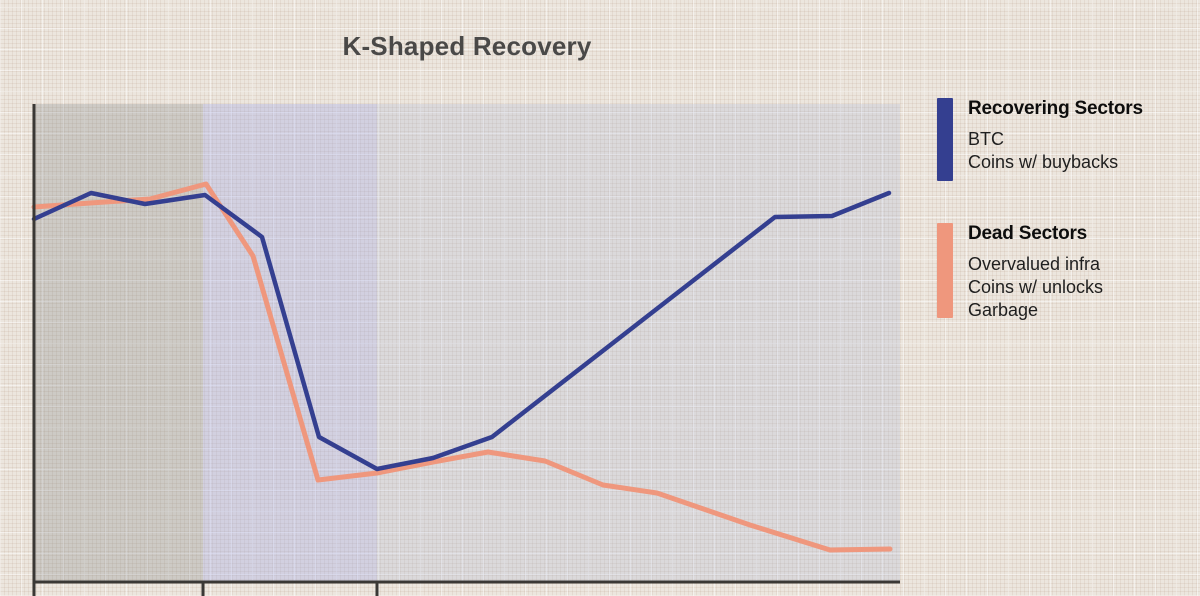 The width and height of the screenshot is (1200, 596). I want to click on legend-recovering-texts: Recovering Sectors BTC Coins w/ buybacks, so click(1055, 136).